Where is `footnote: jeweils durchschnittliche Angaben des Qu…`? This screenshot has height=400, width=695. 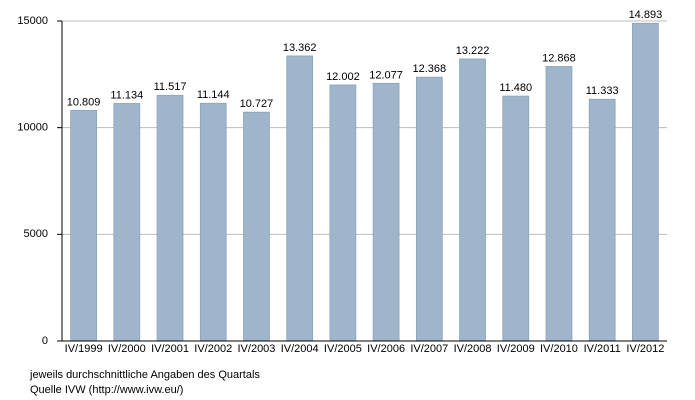 footnote: jeweils durchschnittliche Angaben des Qu… is located at coordinates (144, 375).